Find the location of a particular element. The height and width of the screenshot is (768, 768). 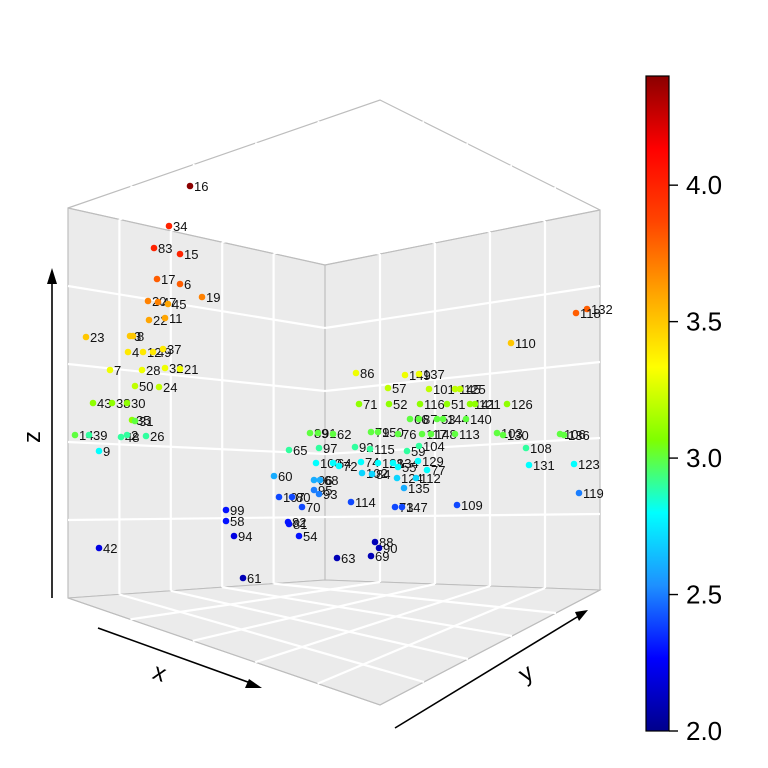

data-point: 58 is located at coordinates (233, 521).